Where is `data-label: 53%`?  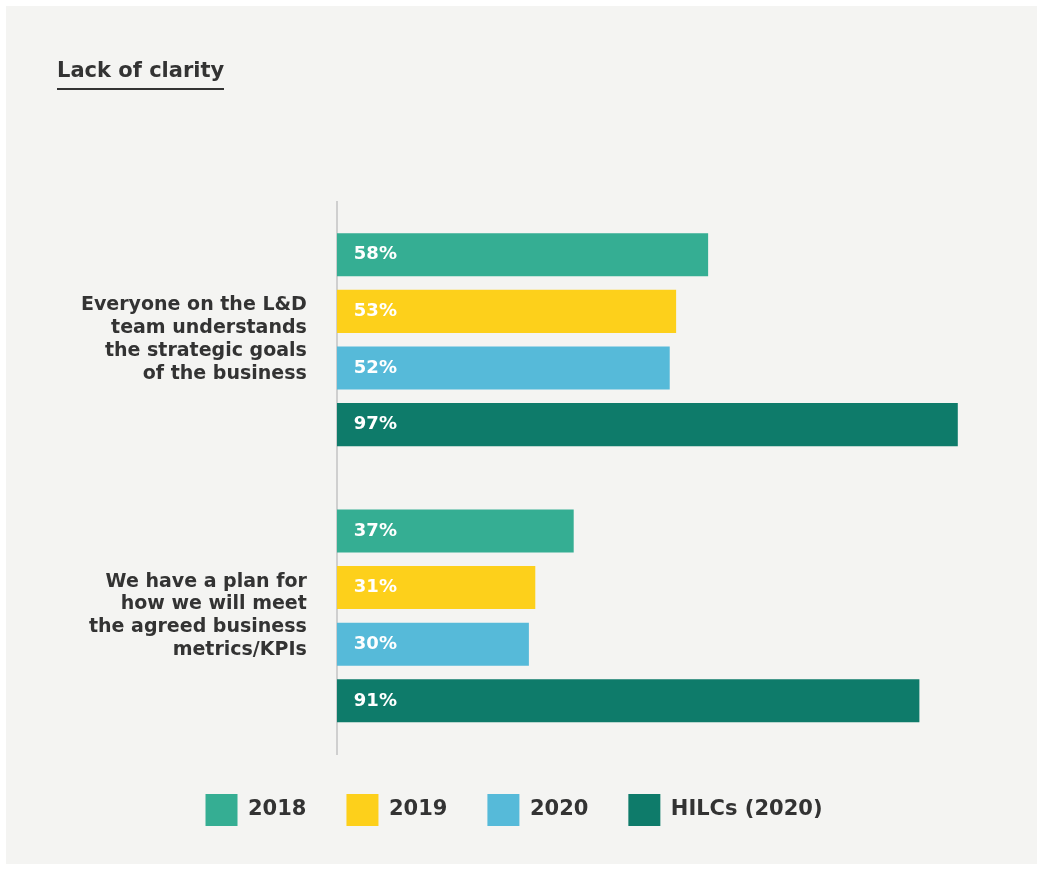
data-label: 53% is located at coordinates (375, 310).